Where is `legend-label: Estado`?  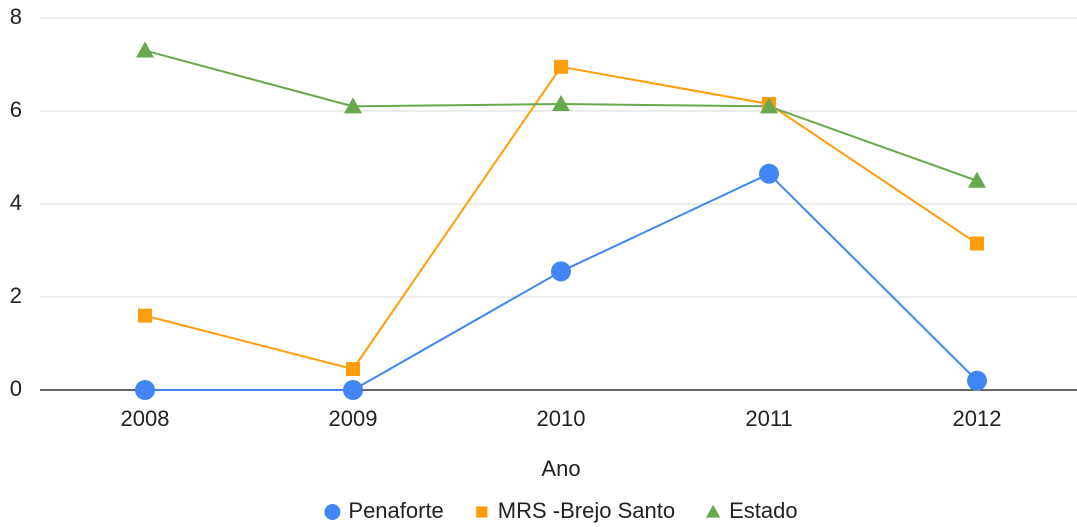 legend-label: Estado is located at coordinates (763, 510).